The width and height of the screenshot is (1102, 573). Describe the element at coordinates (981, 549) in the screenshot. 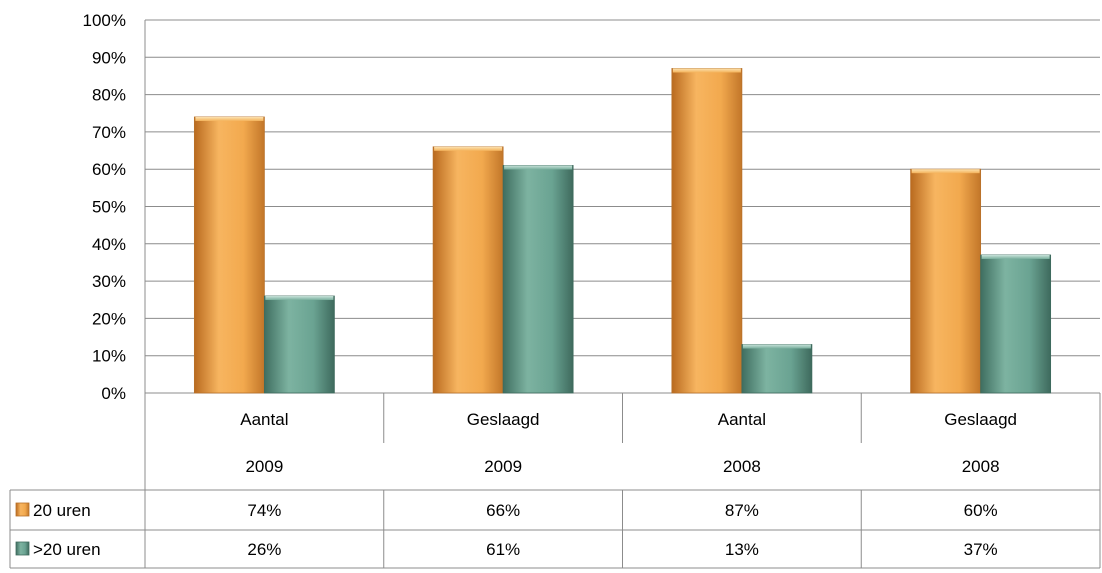

I see `data-value-label: 37%` at that location.